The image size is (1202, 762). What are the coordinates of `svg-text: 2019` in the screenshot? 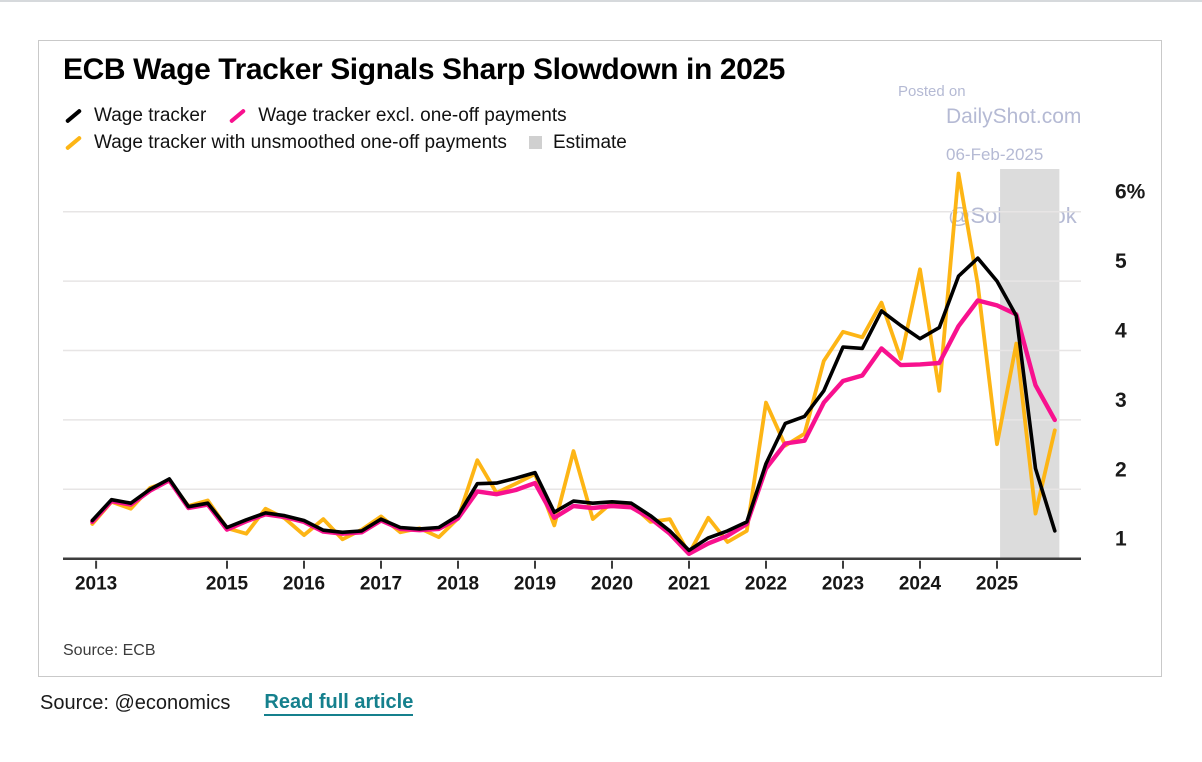 It's located at (535, 584).